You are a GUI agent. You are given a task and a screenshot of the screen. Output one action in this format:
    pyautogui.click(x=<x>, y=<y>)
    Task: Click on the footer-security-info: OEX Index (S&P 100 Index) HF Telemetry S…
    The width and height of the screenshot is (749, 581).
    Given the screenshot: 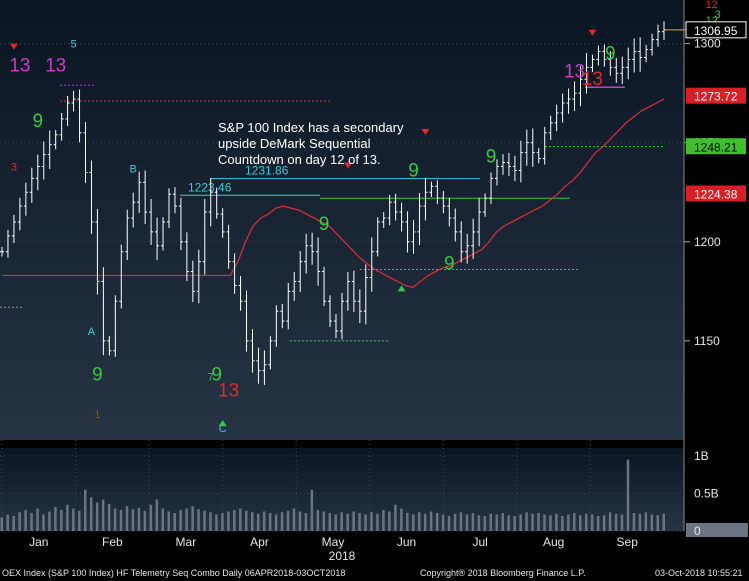 What is the action you would take?
    pyautogui.click(x=174, y=573)
    